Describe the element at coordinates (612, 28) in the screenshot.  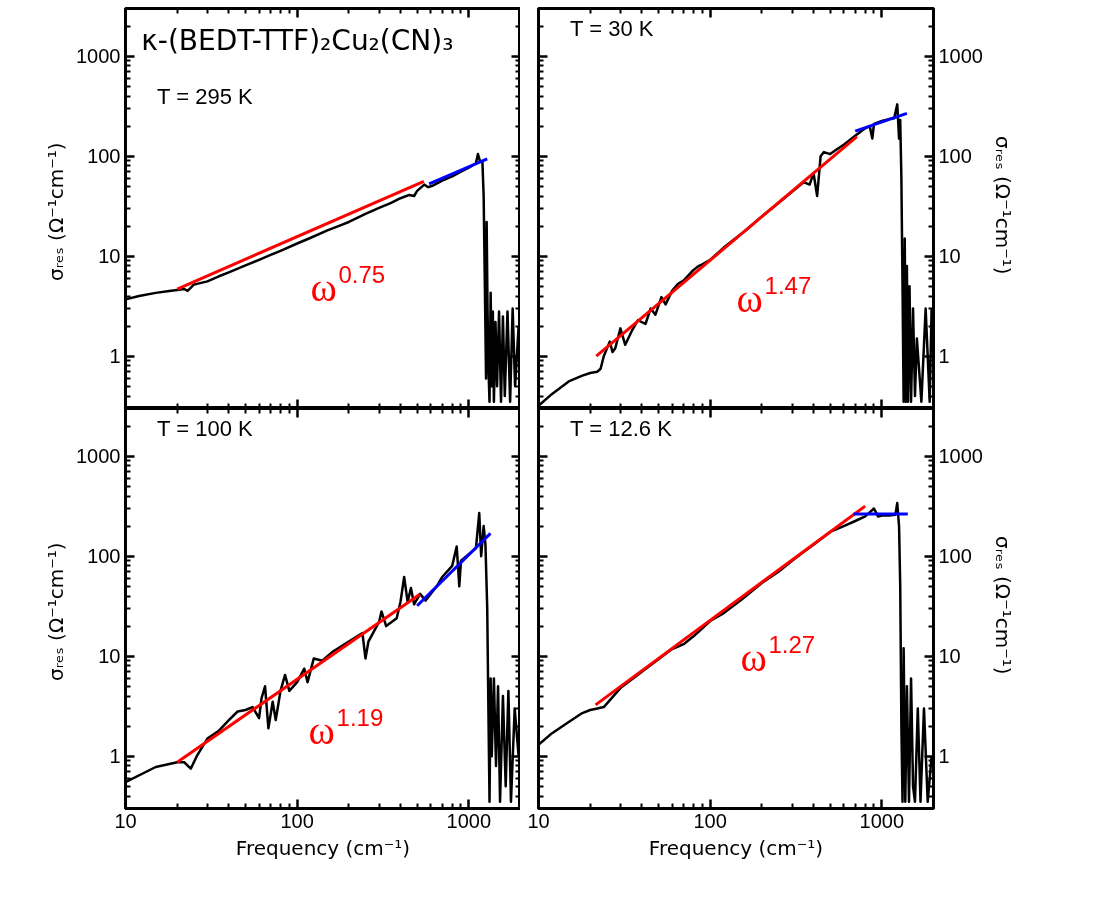
I see `chart-subtitle: T = 30 K` at that location.